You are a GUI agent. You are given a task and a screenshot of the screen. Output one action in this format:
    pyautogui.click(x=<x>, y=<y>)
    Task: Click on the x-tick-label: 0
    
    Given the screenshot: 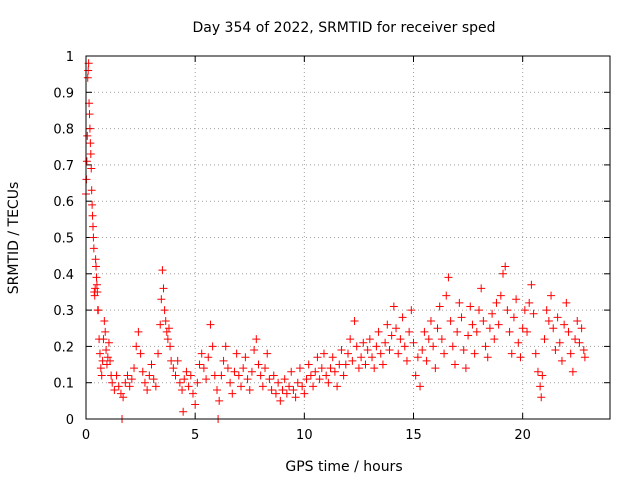 What is the action you would take?
    pyautogui.click(x=86, y=435)
    